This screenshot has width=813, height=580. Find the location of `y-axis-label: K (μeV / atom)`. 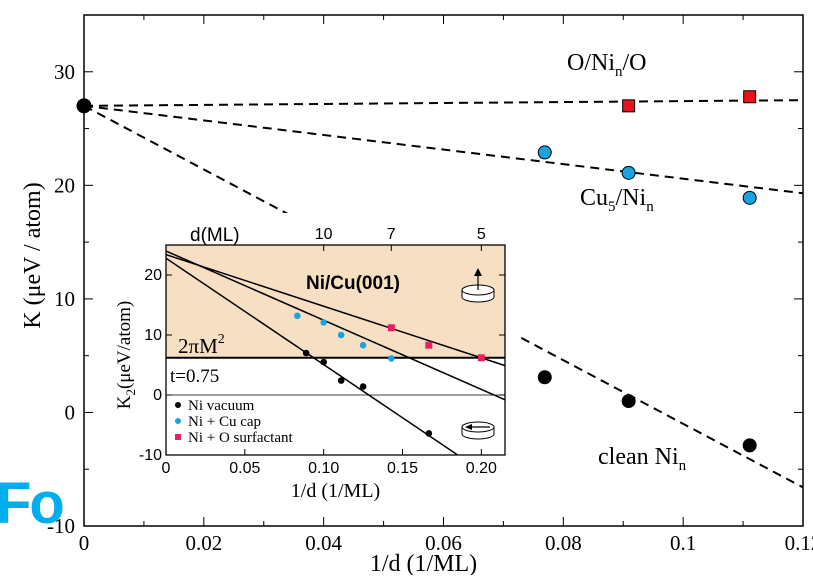

y-axis-label: K (μeV / atom) is located at coordinates (33, 255).